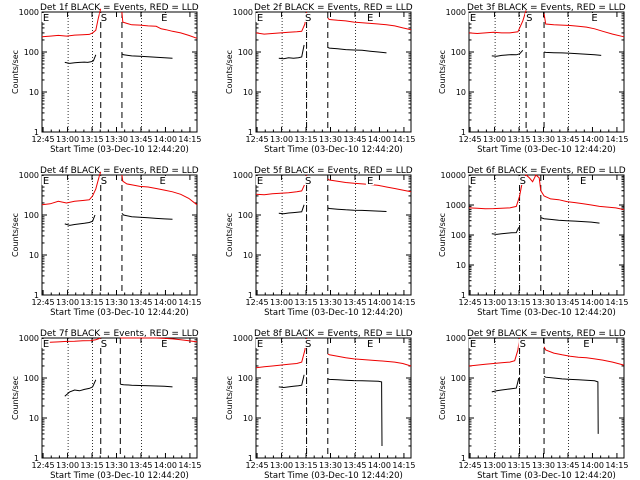 The width and height of the screenshot is (640, 480). What do you see at coordinates (333, 334) in the screenshot?
I see `panel-title: Det 8f BLACK = Events, RED = LLD` at bounding box center [333, 334].